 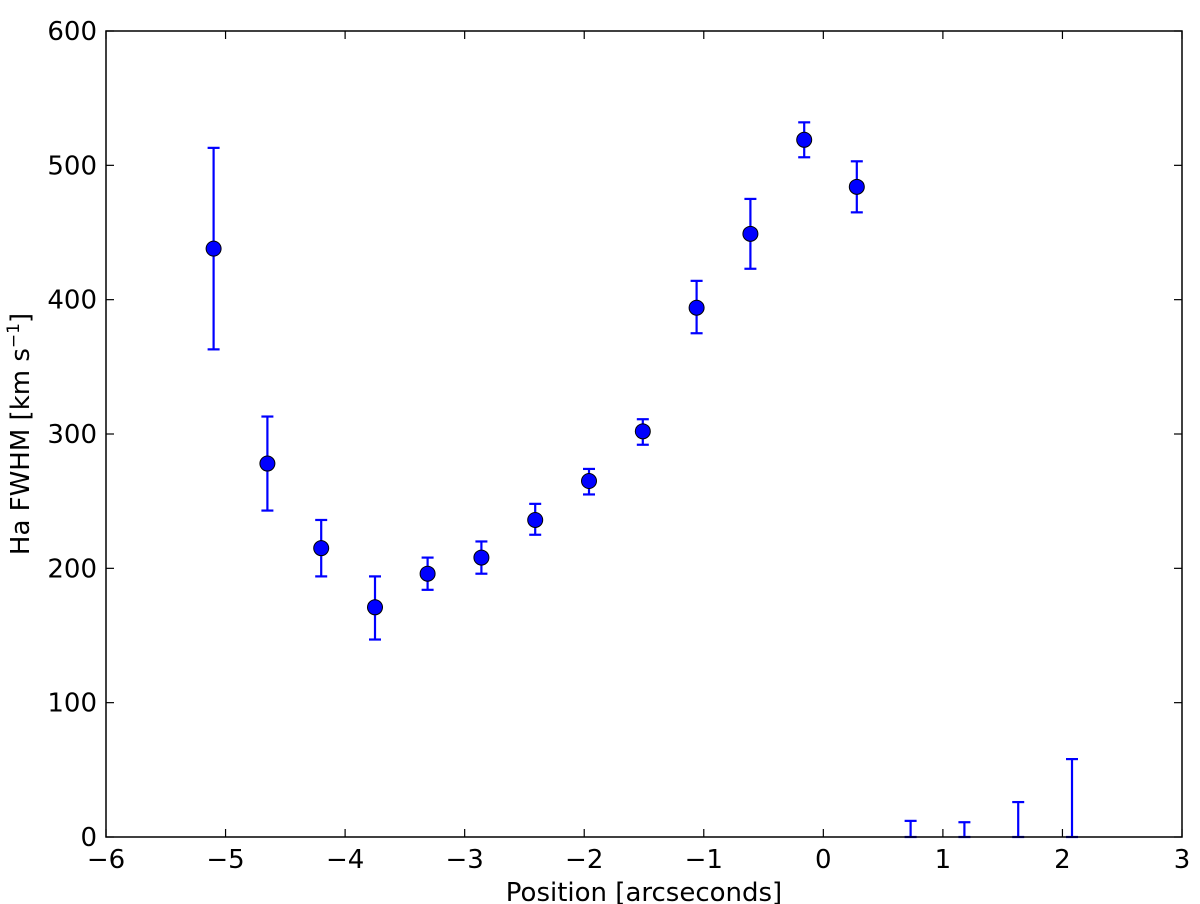 I want to click on x-tick-label: −3, so click(x=465, y=860).